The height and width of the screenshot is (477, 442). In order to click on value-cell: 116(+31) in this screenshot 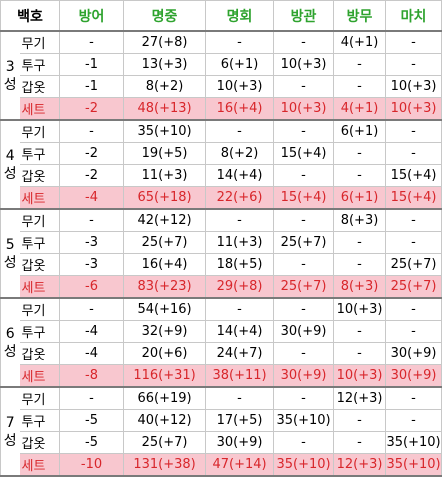, I will do `click(165, 376)`.